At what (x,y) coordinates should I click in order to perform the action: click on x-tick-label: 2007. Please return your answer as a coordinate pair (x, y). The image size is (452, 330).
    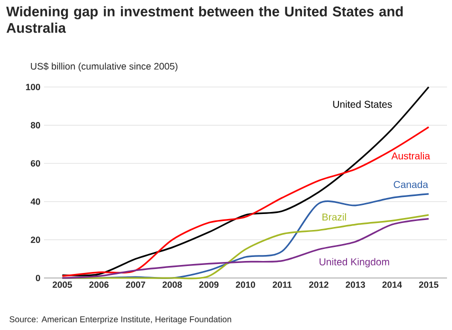
    Looking at the image, I should click on (136, 285).